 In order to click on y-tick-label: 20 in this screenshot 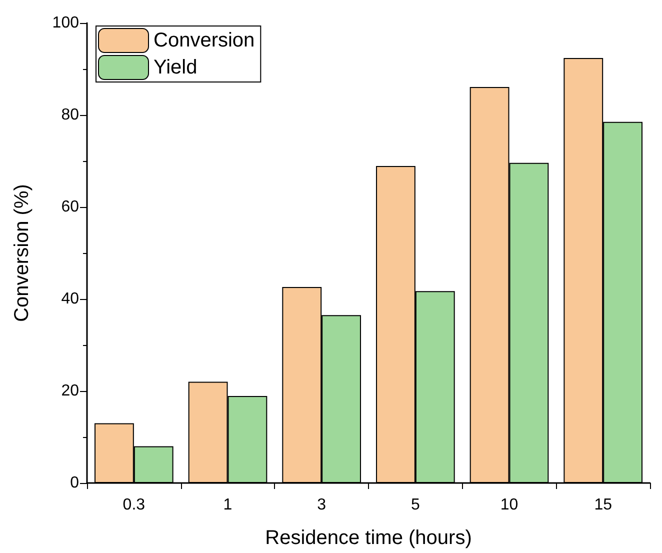, I will do `click(70, 391)`.